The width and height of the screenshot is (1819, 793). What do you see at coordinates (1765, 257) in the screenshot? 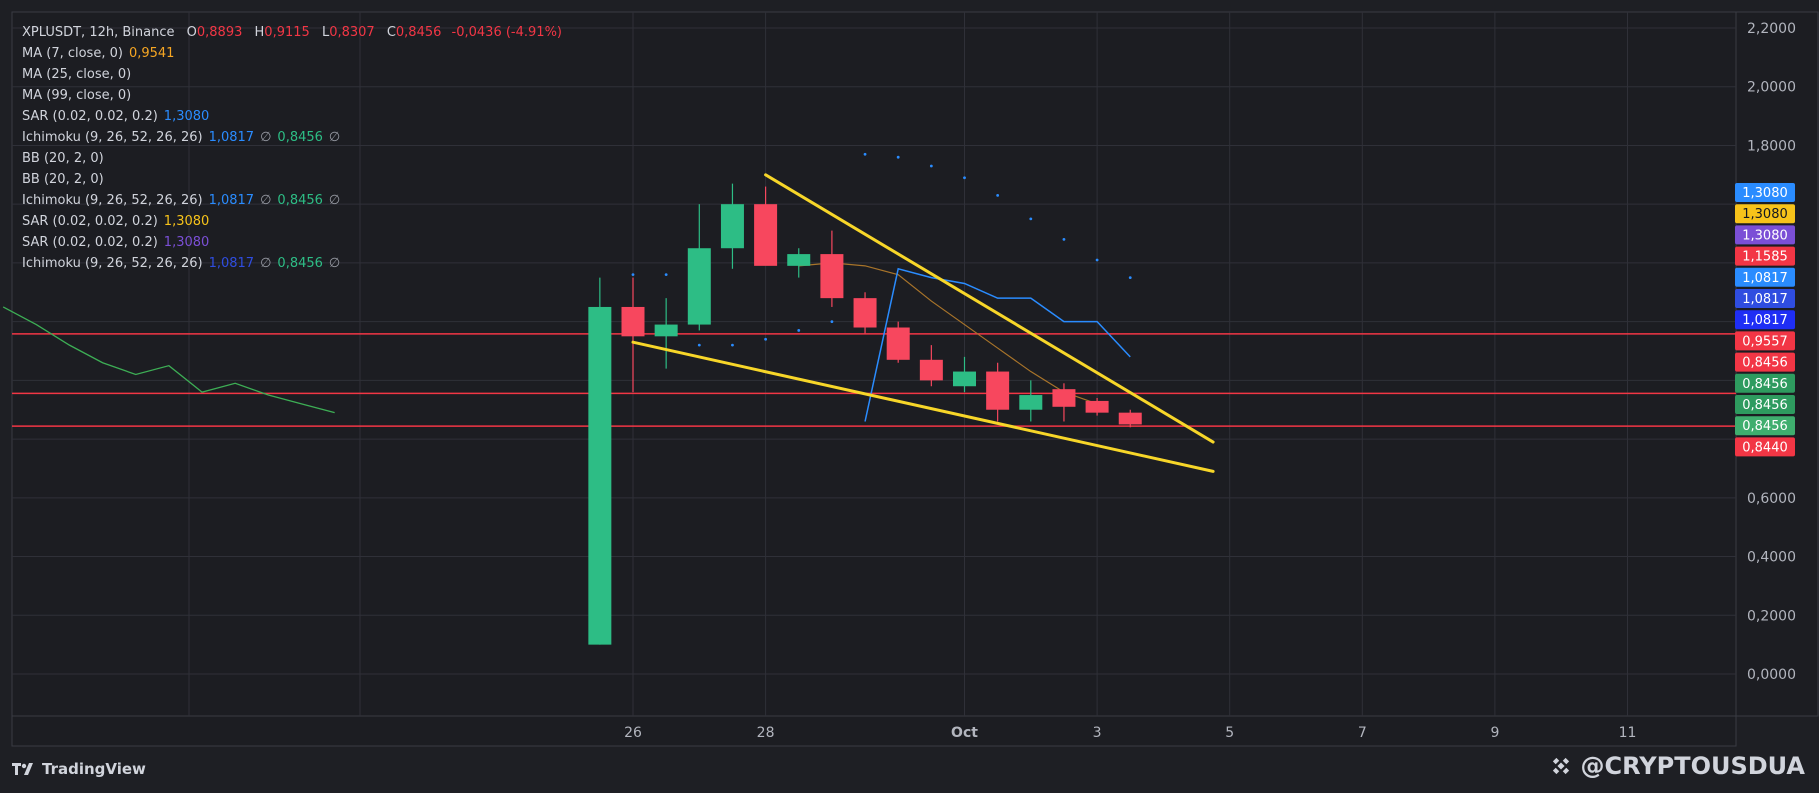
I see `price-badge-label: 1,1585` at bounding box center [1765, 257].